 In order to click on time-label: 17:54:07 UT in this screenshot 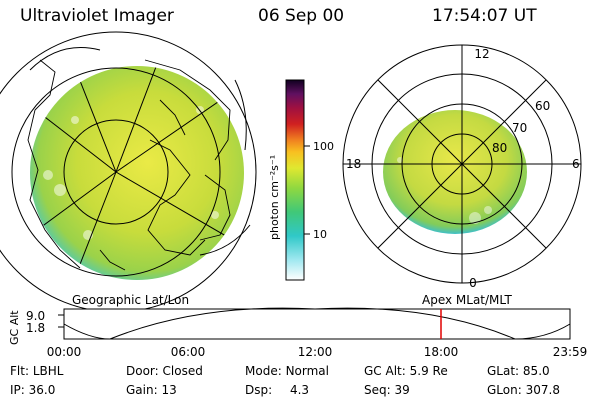, I will do `click(484, 16)`.